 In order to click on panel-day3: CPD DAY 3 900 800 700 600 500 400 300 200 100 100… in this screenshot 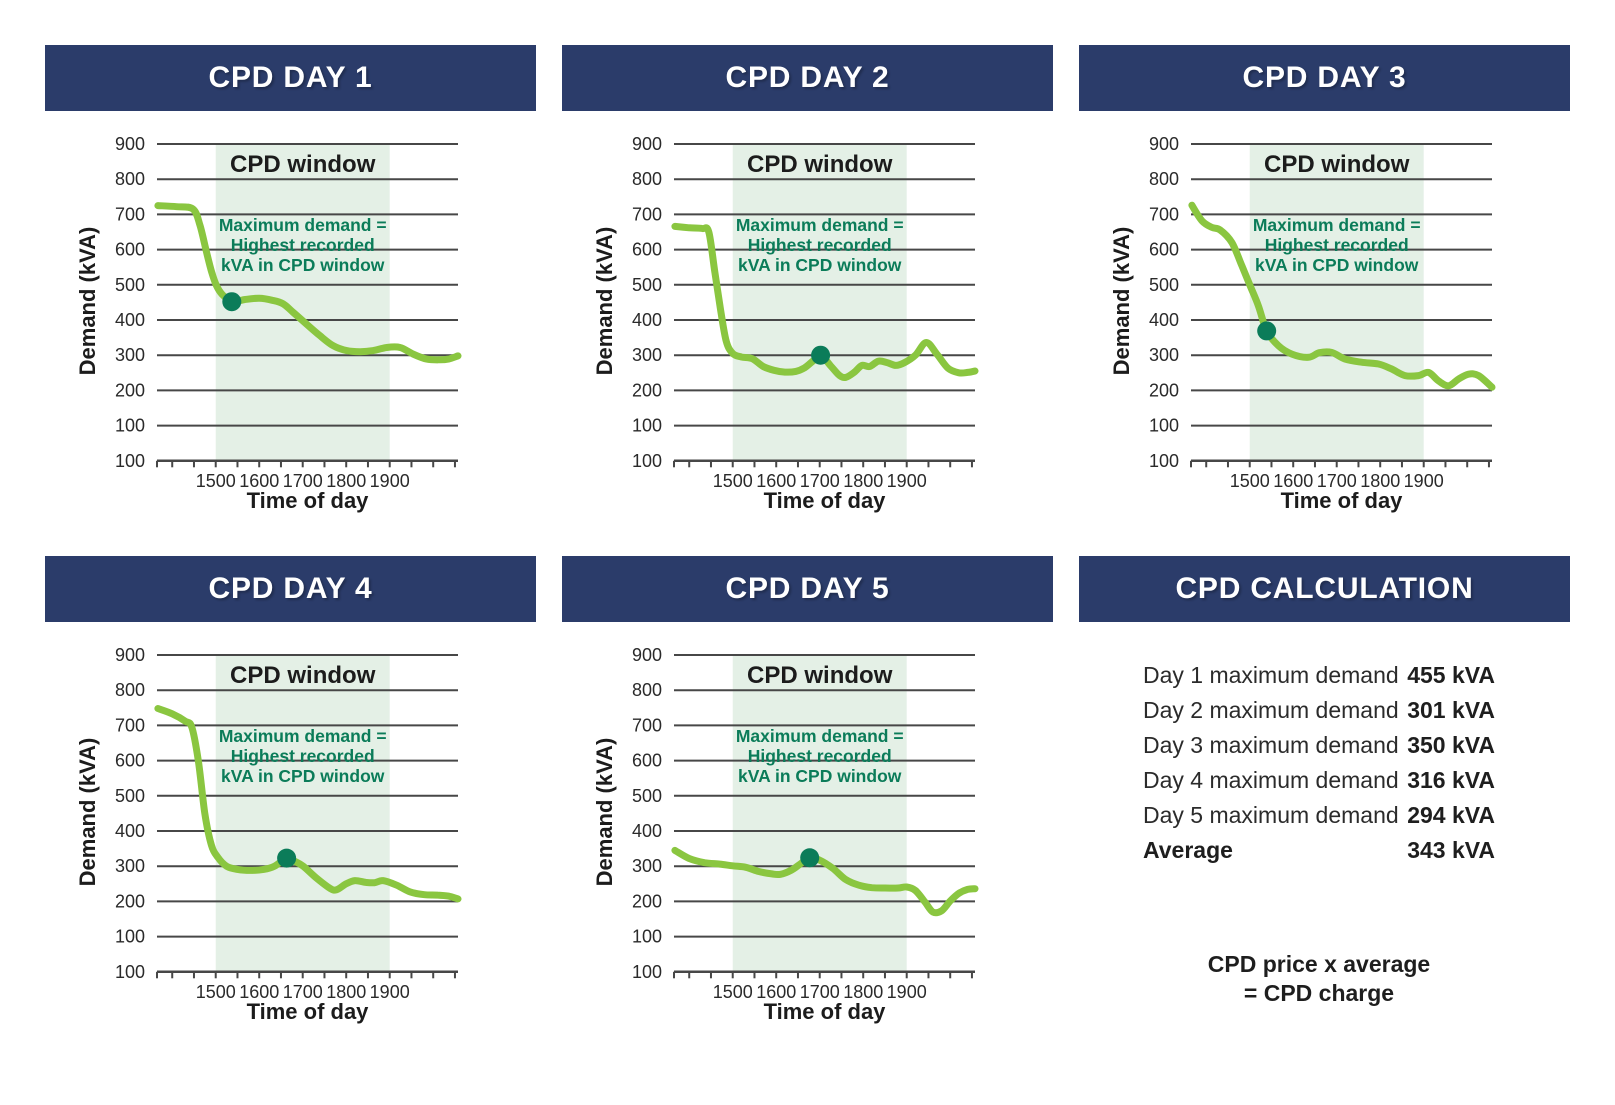, I will do `click(1324, 279)`.